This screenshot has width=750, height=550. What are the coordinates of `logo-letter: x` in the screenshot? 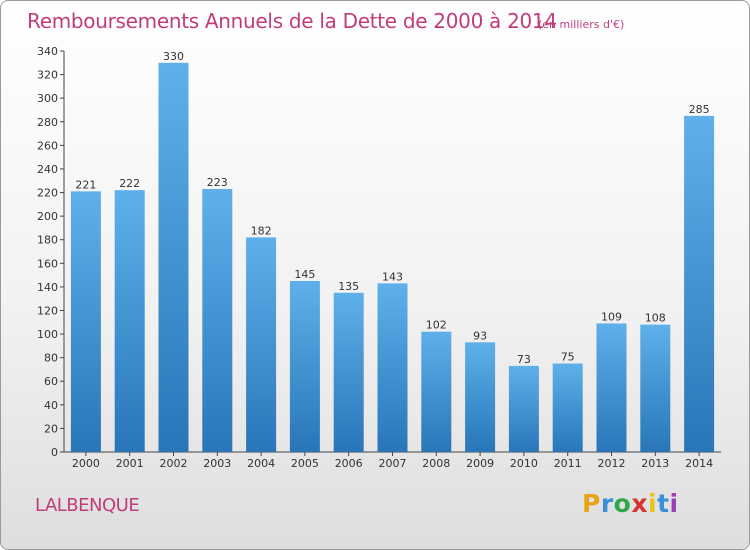 It's located at (639, 503).